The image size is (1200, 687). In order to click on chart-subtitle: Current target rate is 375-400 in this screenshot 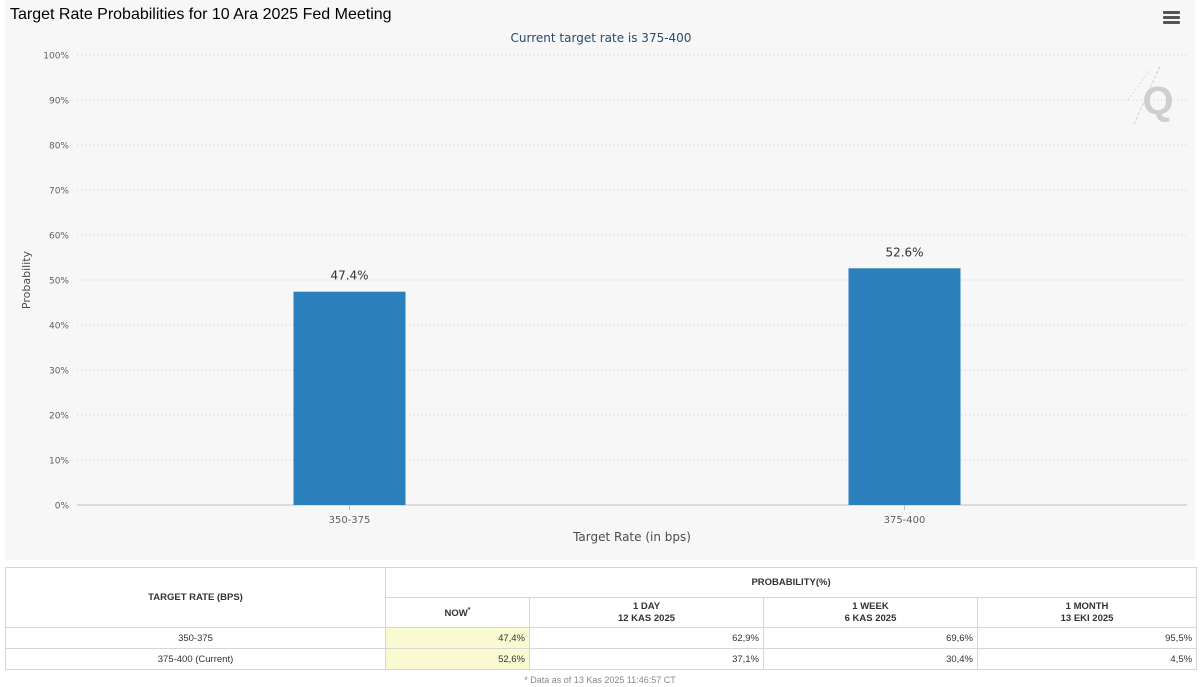, I will do `click(601, 38)`.